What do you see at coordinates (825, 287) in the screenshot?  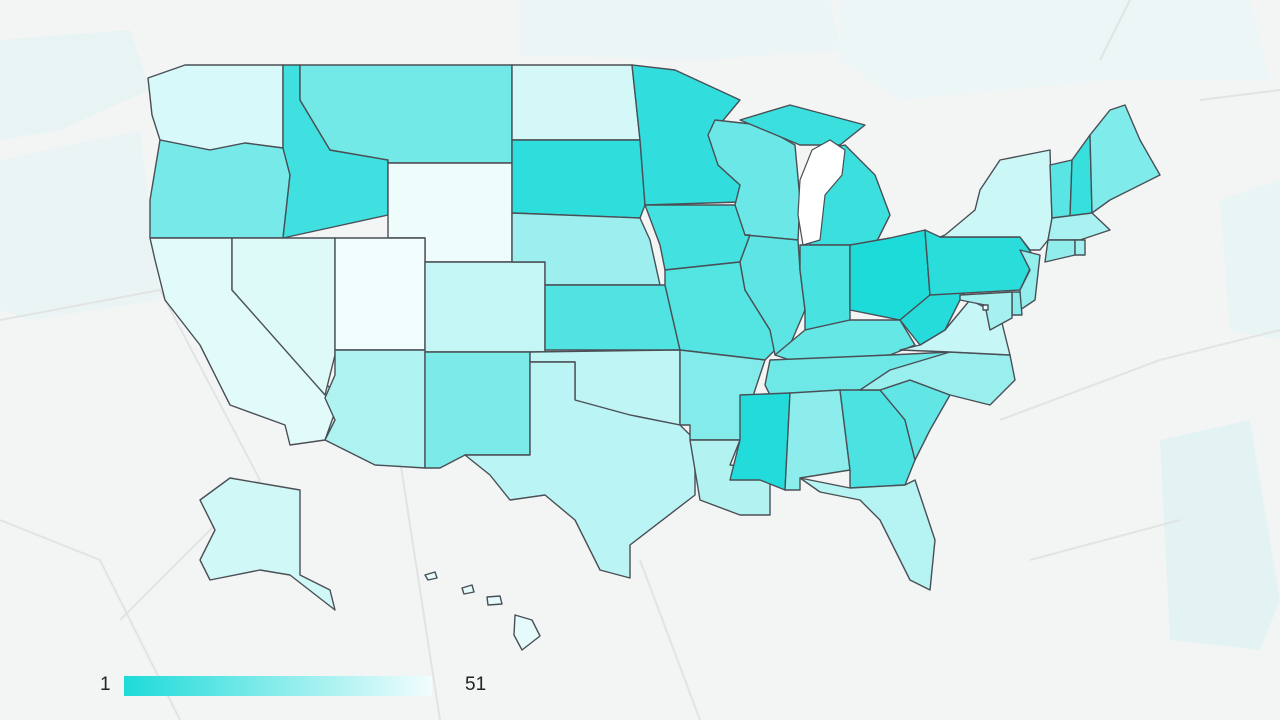 I see `state-in` at bounding box center [825, 287].